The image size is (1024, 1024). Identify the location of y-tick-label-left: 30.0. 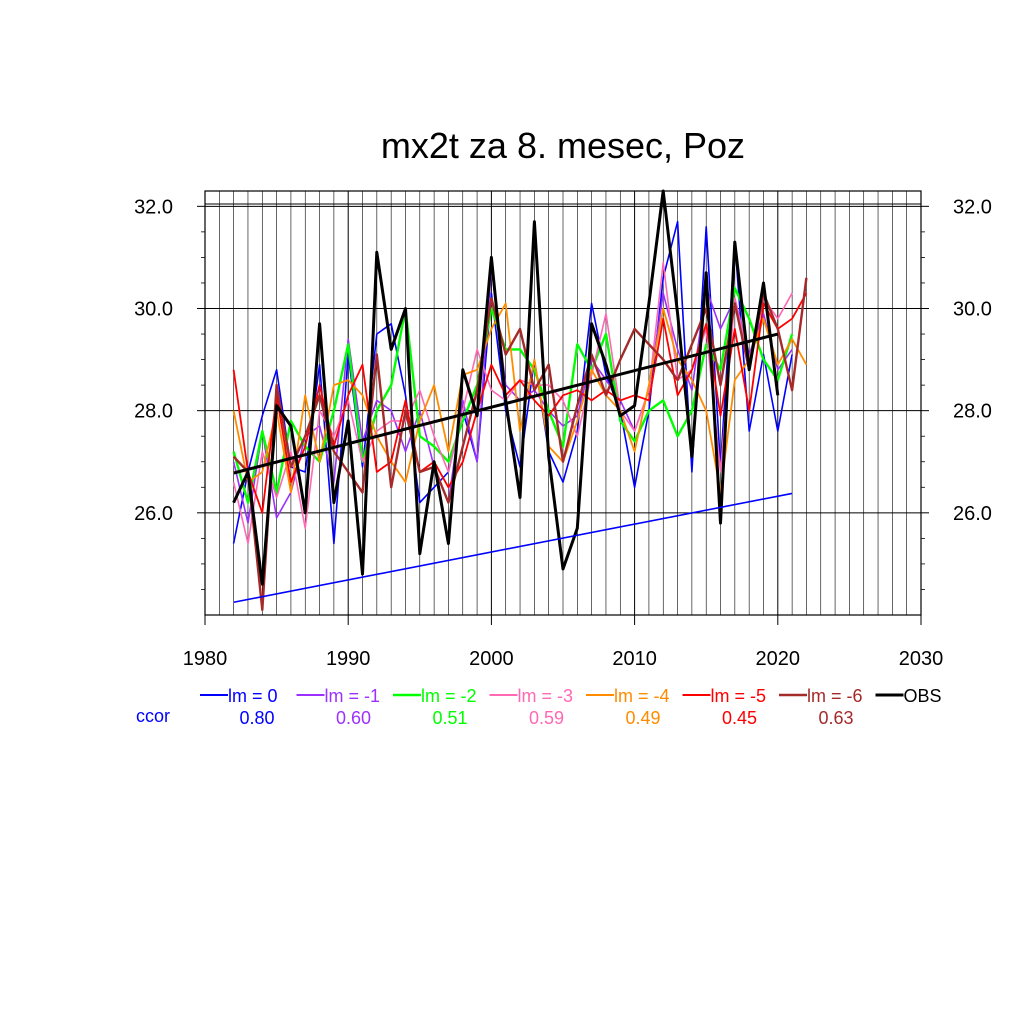
(153, 309).